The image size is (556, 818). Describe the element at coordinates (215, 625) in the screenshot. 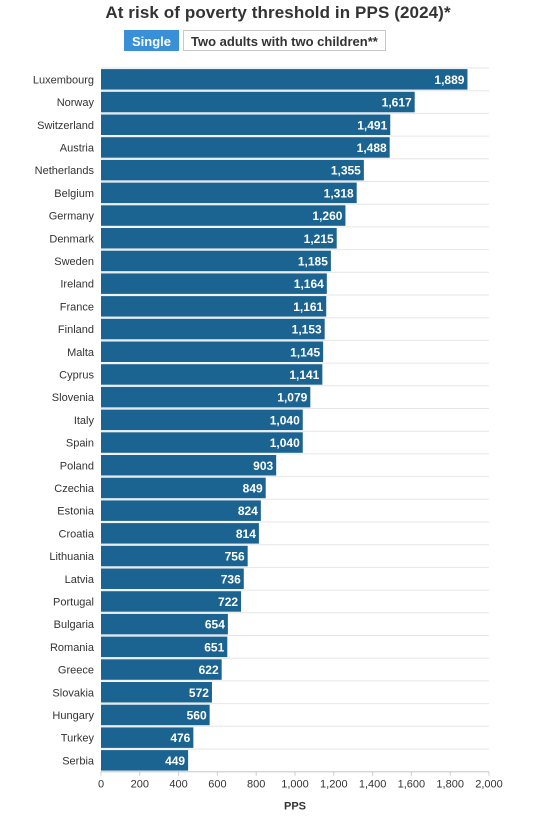

I see `data-label: 654` at that location.